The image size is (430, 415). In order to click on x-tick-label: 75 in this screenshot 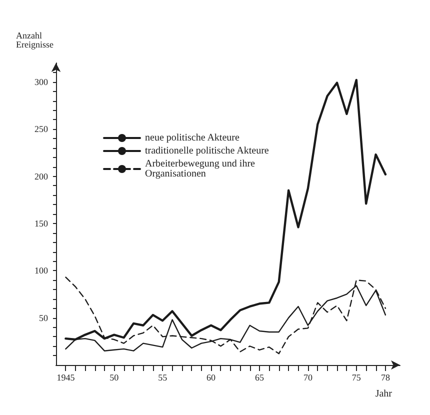, I will do `click(357, 377)`.